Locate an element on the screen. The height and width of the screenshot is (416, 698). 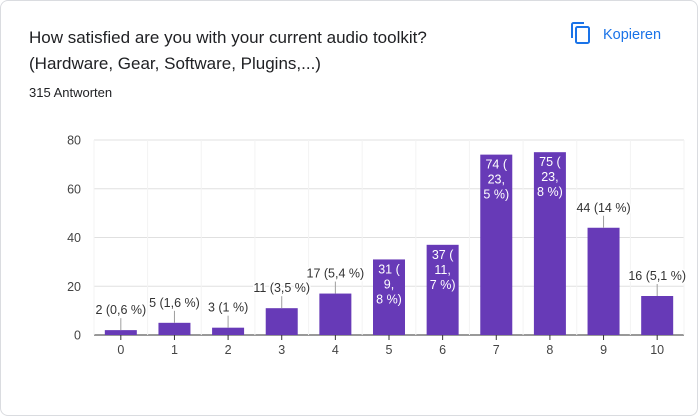
x-tick-label: 4 is located at coordinates (335, 350).